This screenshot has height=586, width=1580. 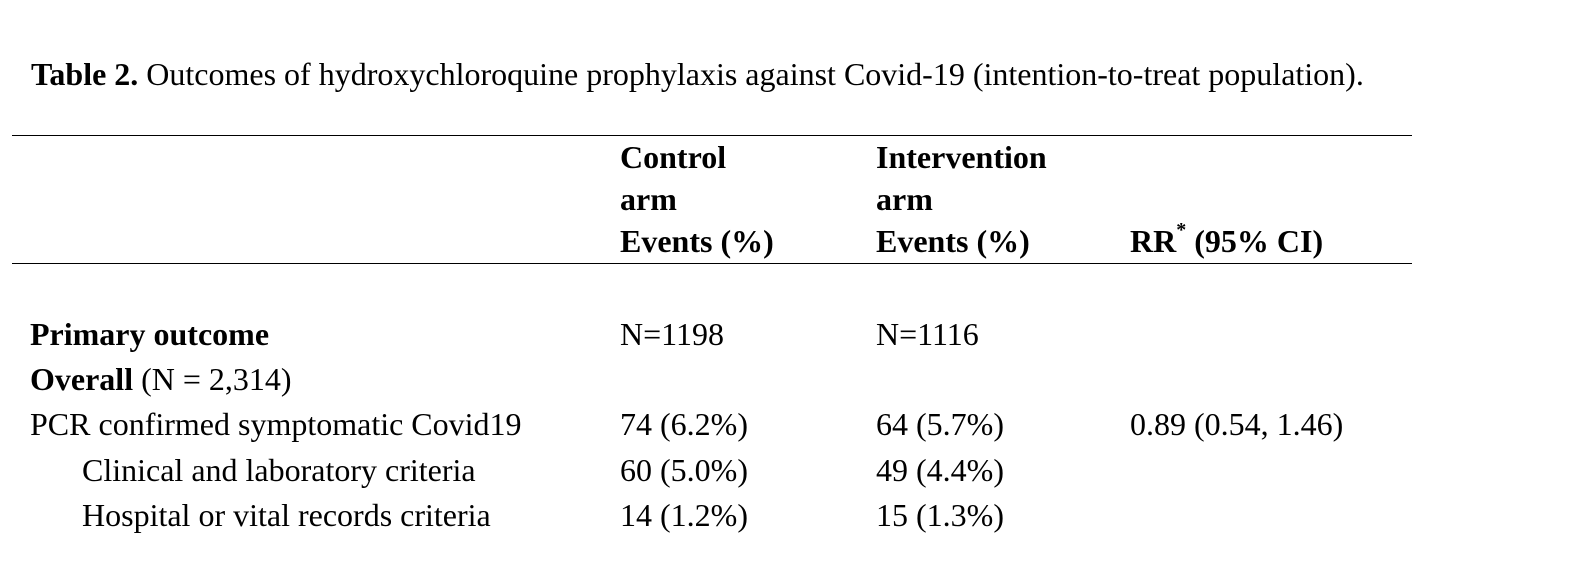 What do you see at coordinates (953, 241) in the screenshot?
I see `header-intervention-line3: Events (%)` at bounding box center [953, 241].